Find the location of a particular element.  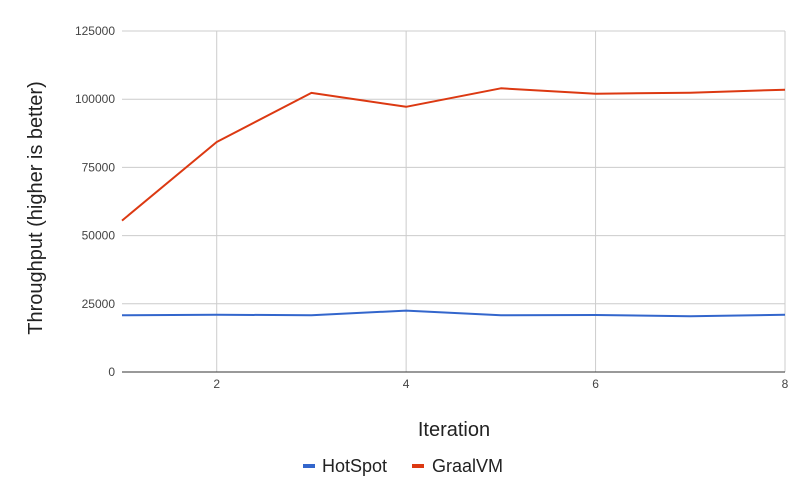

legend-label-hotspot: HotSpot is located at coordinates (354, 466).